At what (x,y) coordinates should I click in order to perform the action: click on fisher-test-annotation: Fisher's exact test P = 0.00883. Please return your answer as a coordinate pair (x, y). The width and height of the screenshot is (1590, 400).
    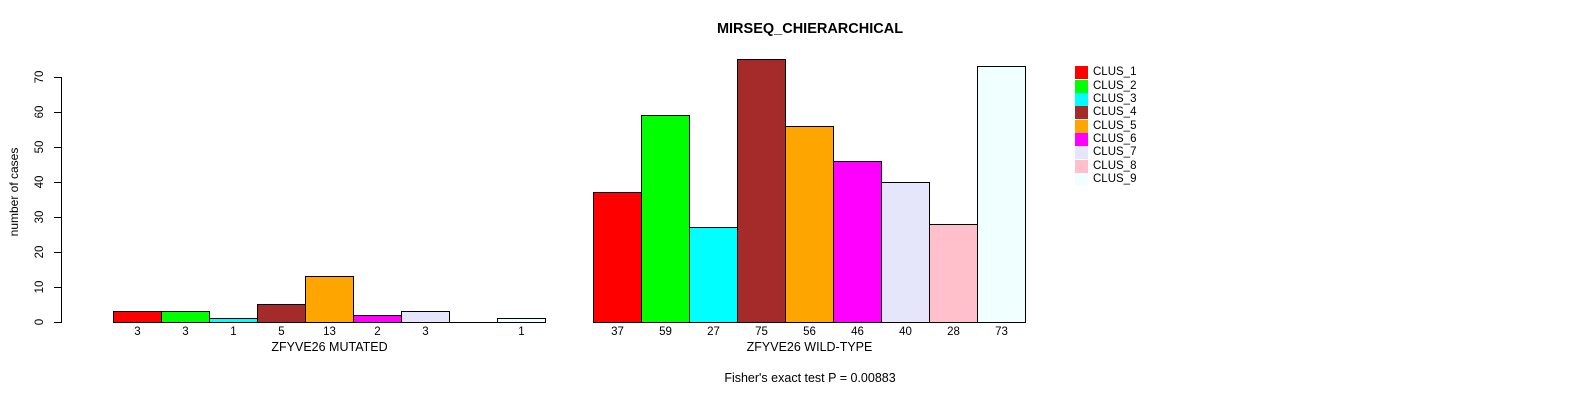
    Looking at the image, I should click on (810, 378).